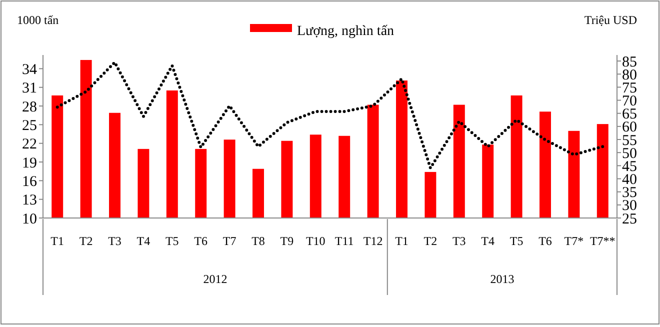  What do you see at coordinates (345, 31) in the screenshot?
I see `legend-label: Lượng, nghìn tấn` at bounding box center [345, 31].